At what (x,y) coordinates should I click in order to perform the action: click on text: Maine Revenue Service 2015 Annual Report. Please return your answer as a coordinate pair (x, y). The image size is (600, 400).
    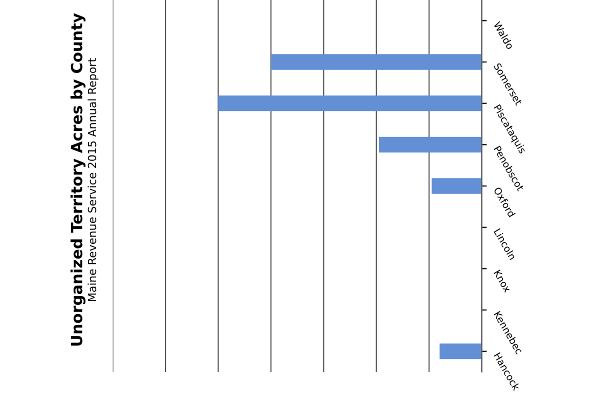
    Looking at the image, I should click on (93, 180).